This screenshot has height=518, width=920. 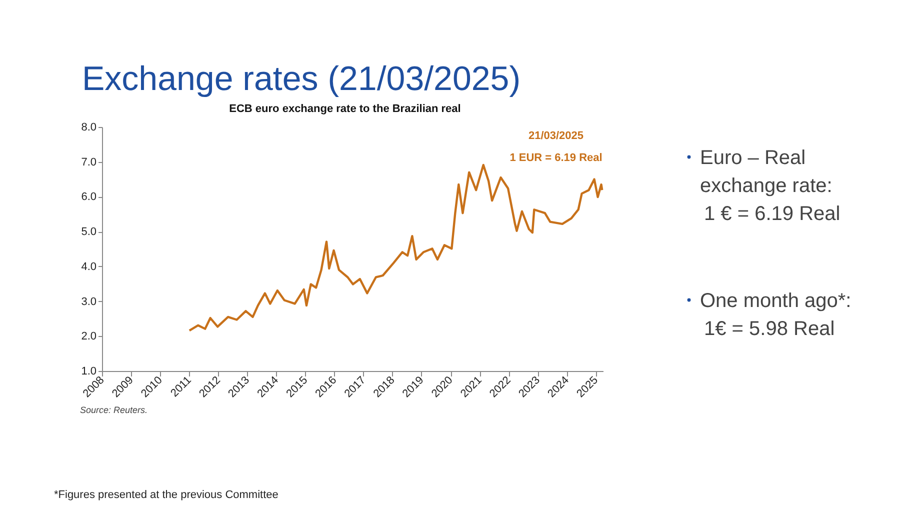 What do you see at coordinates (766, 186) in the screenshot?
I see `text: exchange rate:` at bounding box center [766, 186].